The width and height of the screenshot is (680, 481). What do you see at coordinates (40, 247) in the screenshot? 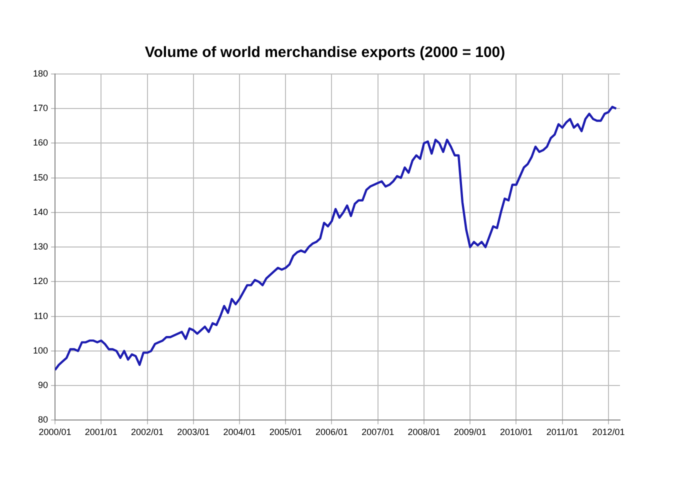
I see `y-tick-label: 130` at bounding box center [40, 247].